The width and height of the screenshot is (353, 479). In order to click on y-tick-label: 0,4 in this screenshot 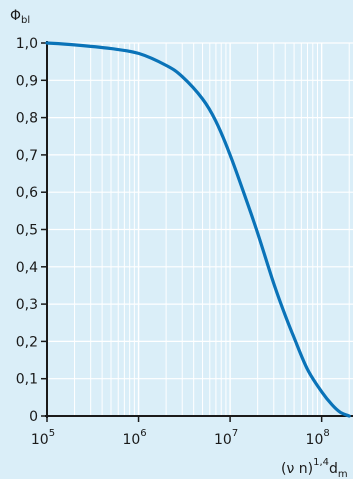, I will do `click(27, 268)`.